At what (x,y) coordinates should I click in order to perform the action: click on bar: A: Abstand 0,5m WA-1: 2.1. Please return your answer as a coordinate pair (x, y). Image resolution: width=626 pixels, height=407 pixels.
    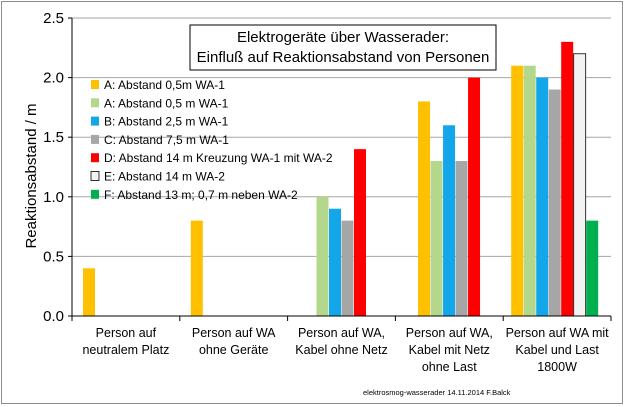
    Looking at the image, I should click on (517, 191).